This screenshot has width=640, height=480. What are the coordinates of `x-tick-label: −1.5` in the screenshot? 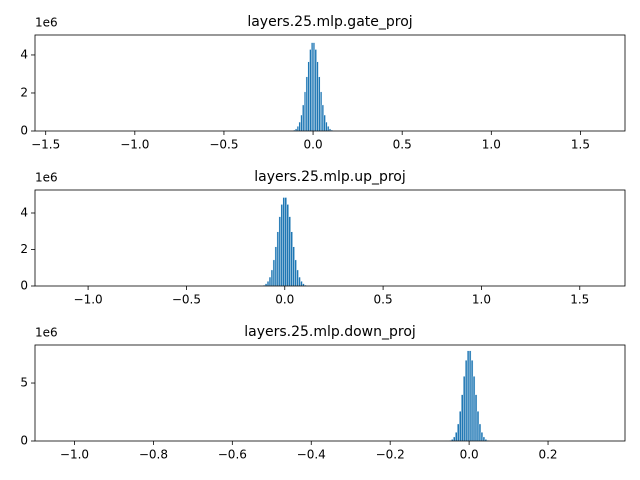 It's located at (45, 145).